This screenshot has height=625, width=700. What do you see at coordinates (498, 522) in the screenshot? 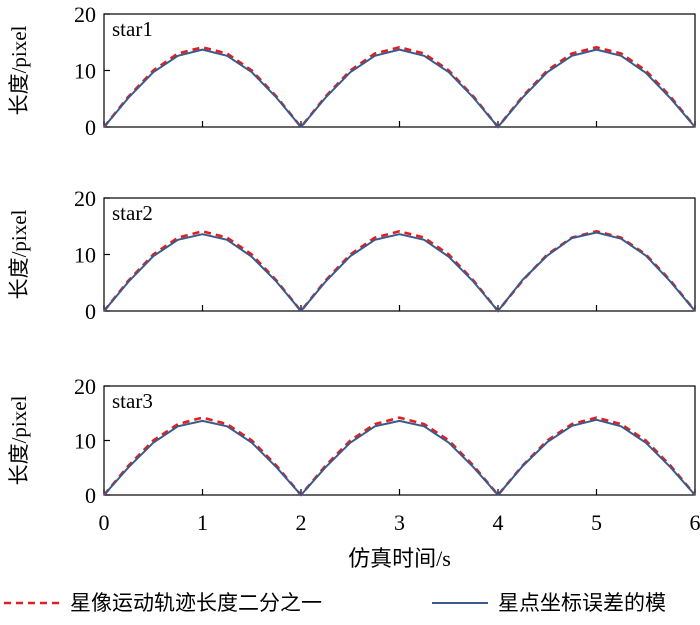
I see `x-tick-label: 4` at bounding box center [498, 522].